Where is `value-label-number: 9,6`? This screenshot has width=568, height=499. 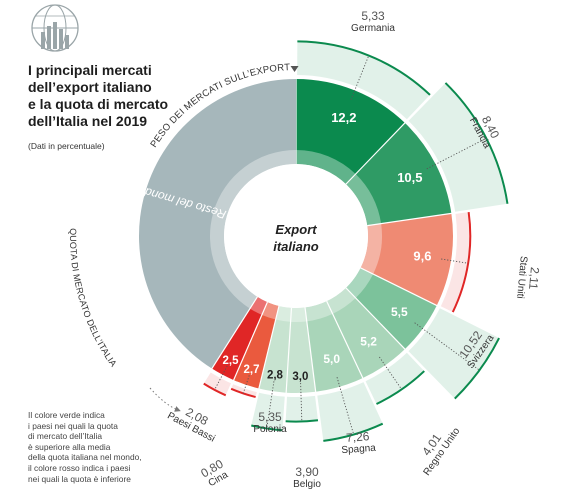 value-label-number: 9,6 is located at coordinates (422, 256).